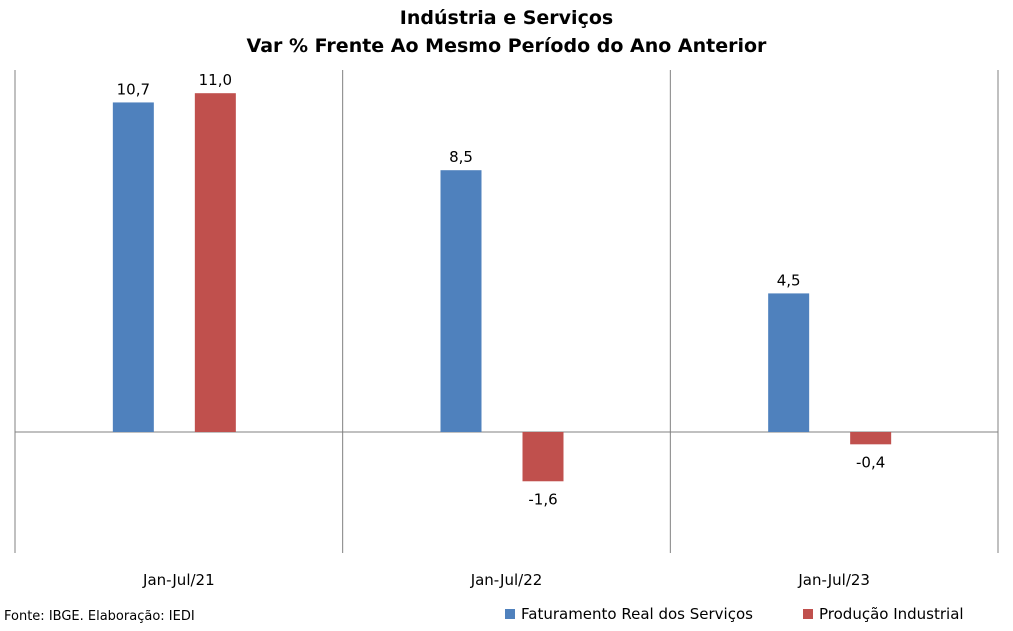 Image resolution: width=1013 pixels, height=631 pixels. What do you see at coordinates (133, 89) in the screenshot?
I see `data-label: 10,7` at bounding box center [133, 89].